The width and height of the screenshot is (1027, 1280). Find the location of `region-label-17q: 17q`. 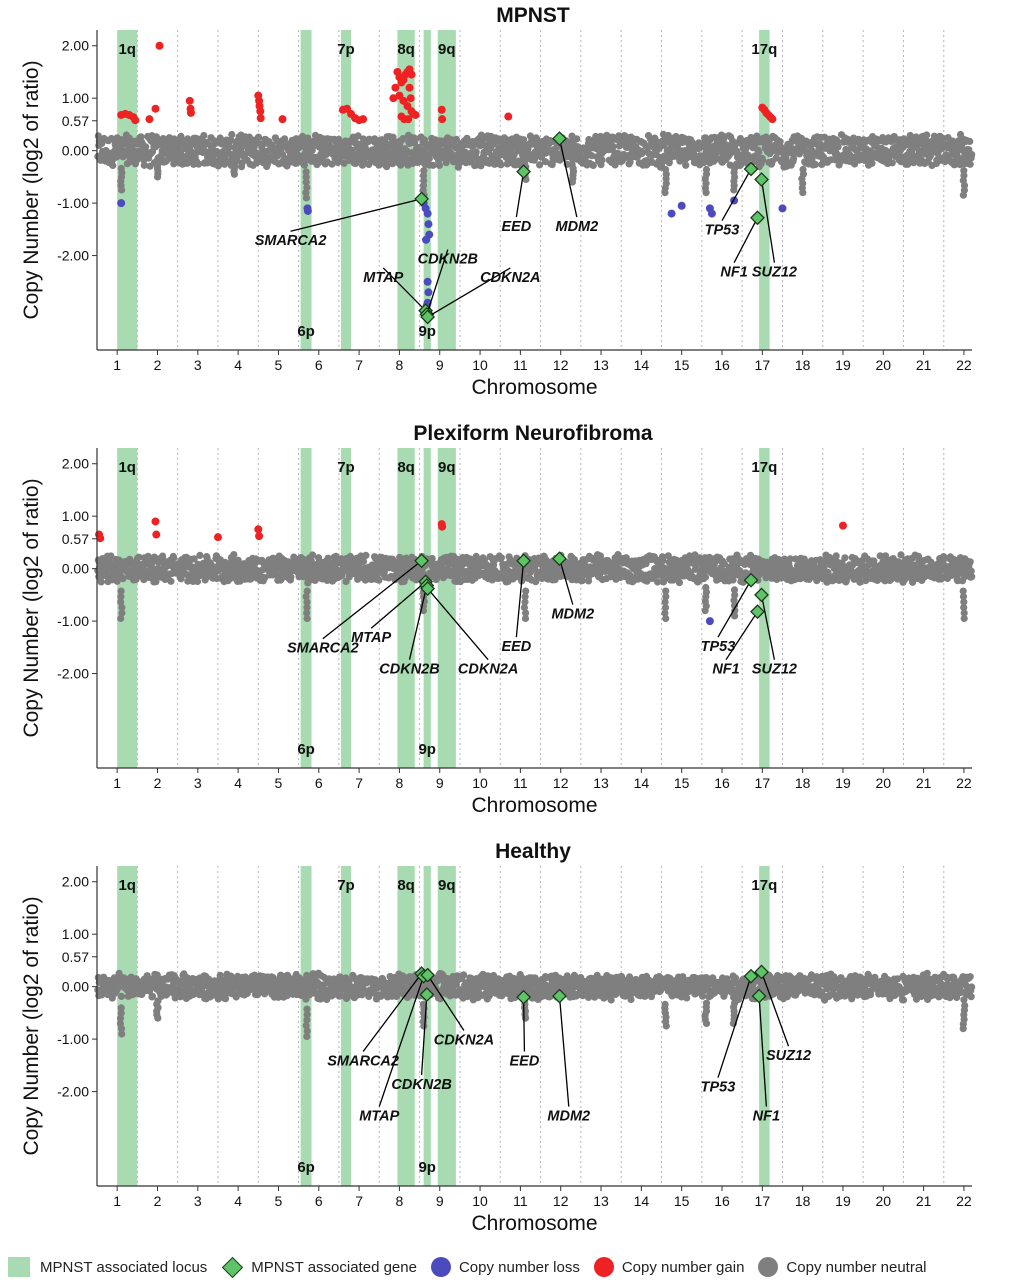

region-label-17q: 17q is located at coordinates (764, 467).